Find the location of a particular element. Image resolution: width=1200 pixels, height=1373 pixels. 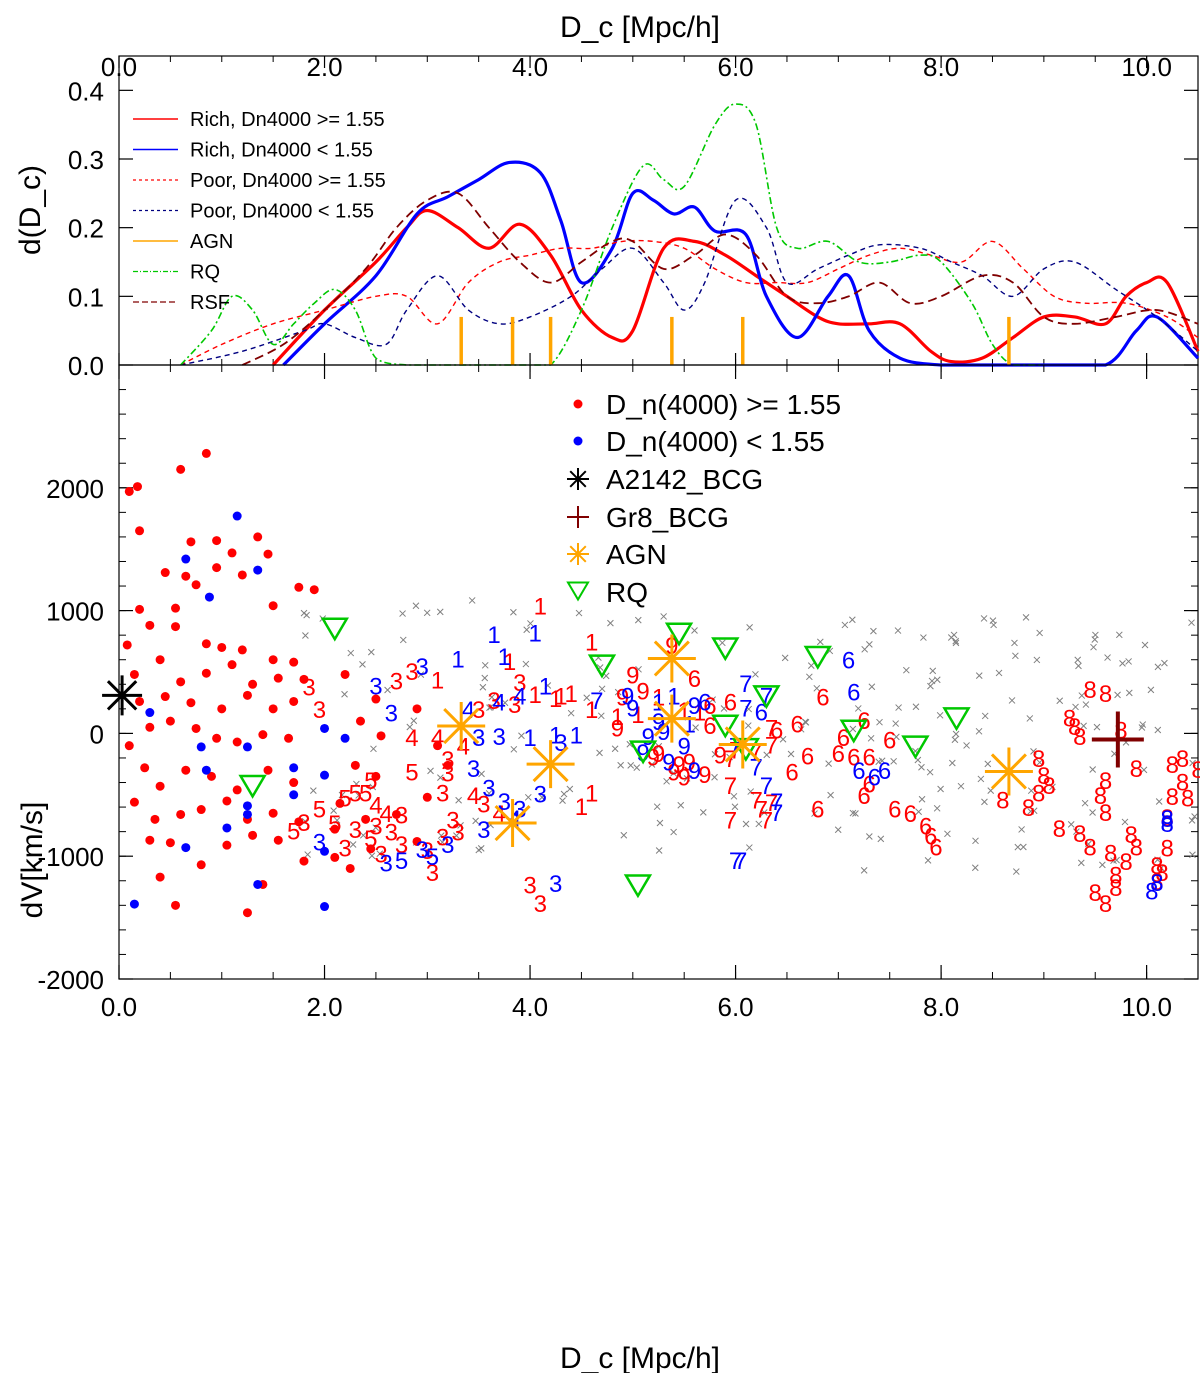

red-number-label: 9 is located at coordinates (673, 772).